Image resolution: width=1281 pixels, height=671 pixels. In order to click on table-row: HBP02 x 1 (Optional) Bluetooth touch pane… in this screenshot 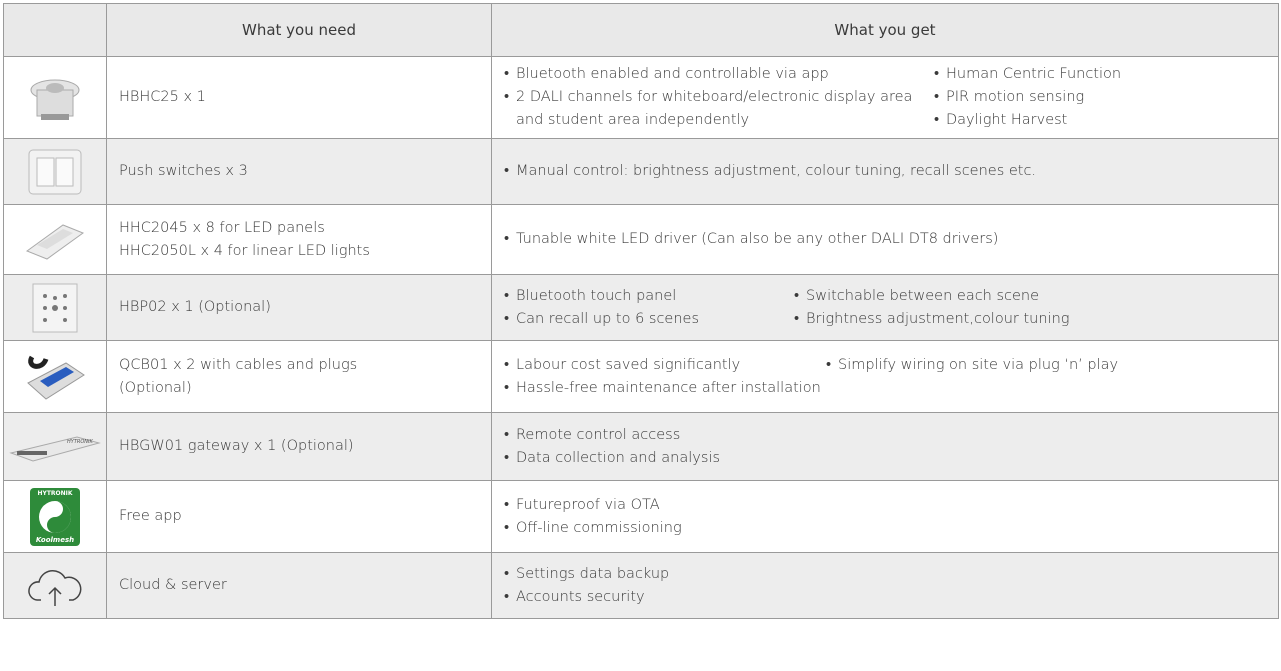, I will do `click(641, 307)`.